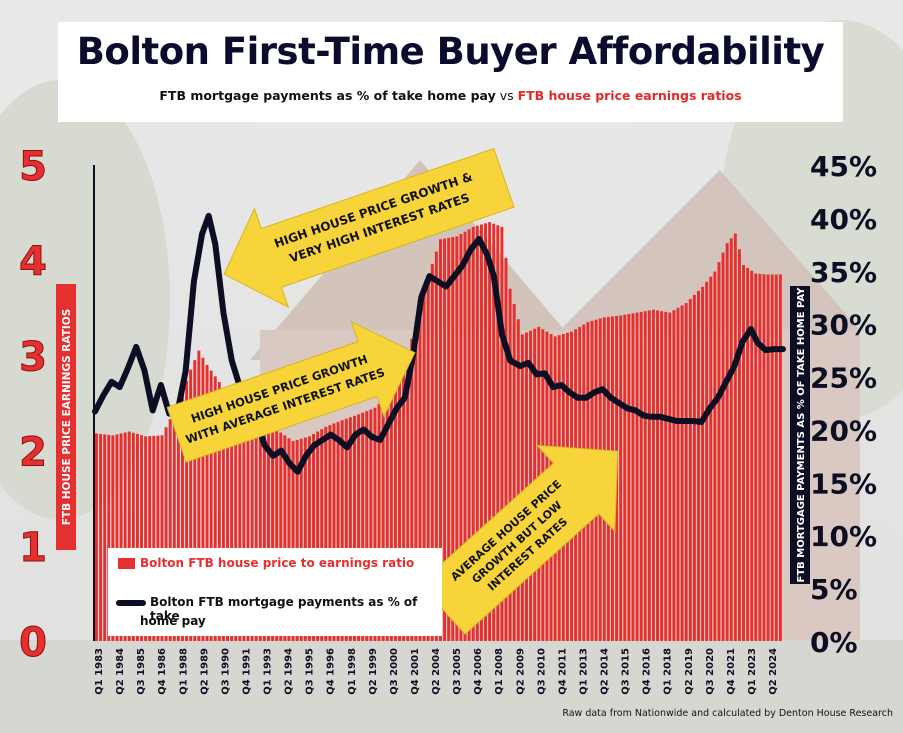 Image resolution: width=903 pixels, height=733 pixels. What do you see at coordinates (843, 272) in the screenshot?
I see `right-tick-label: 35%` at bounding box center [843, 272].